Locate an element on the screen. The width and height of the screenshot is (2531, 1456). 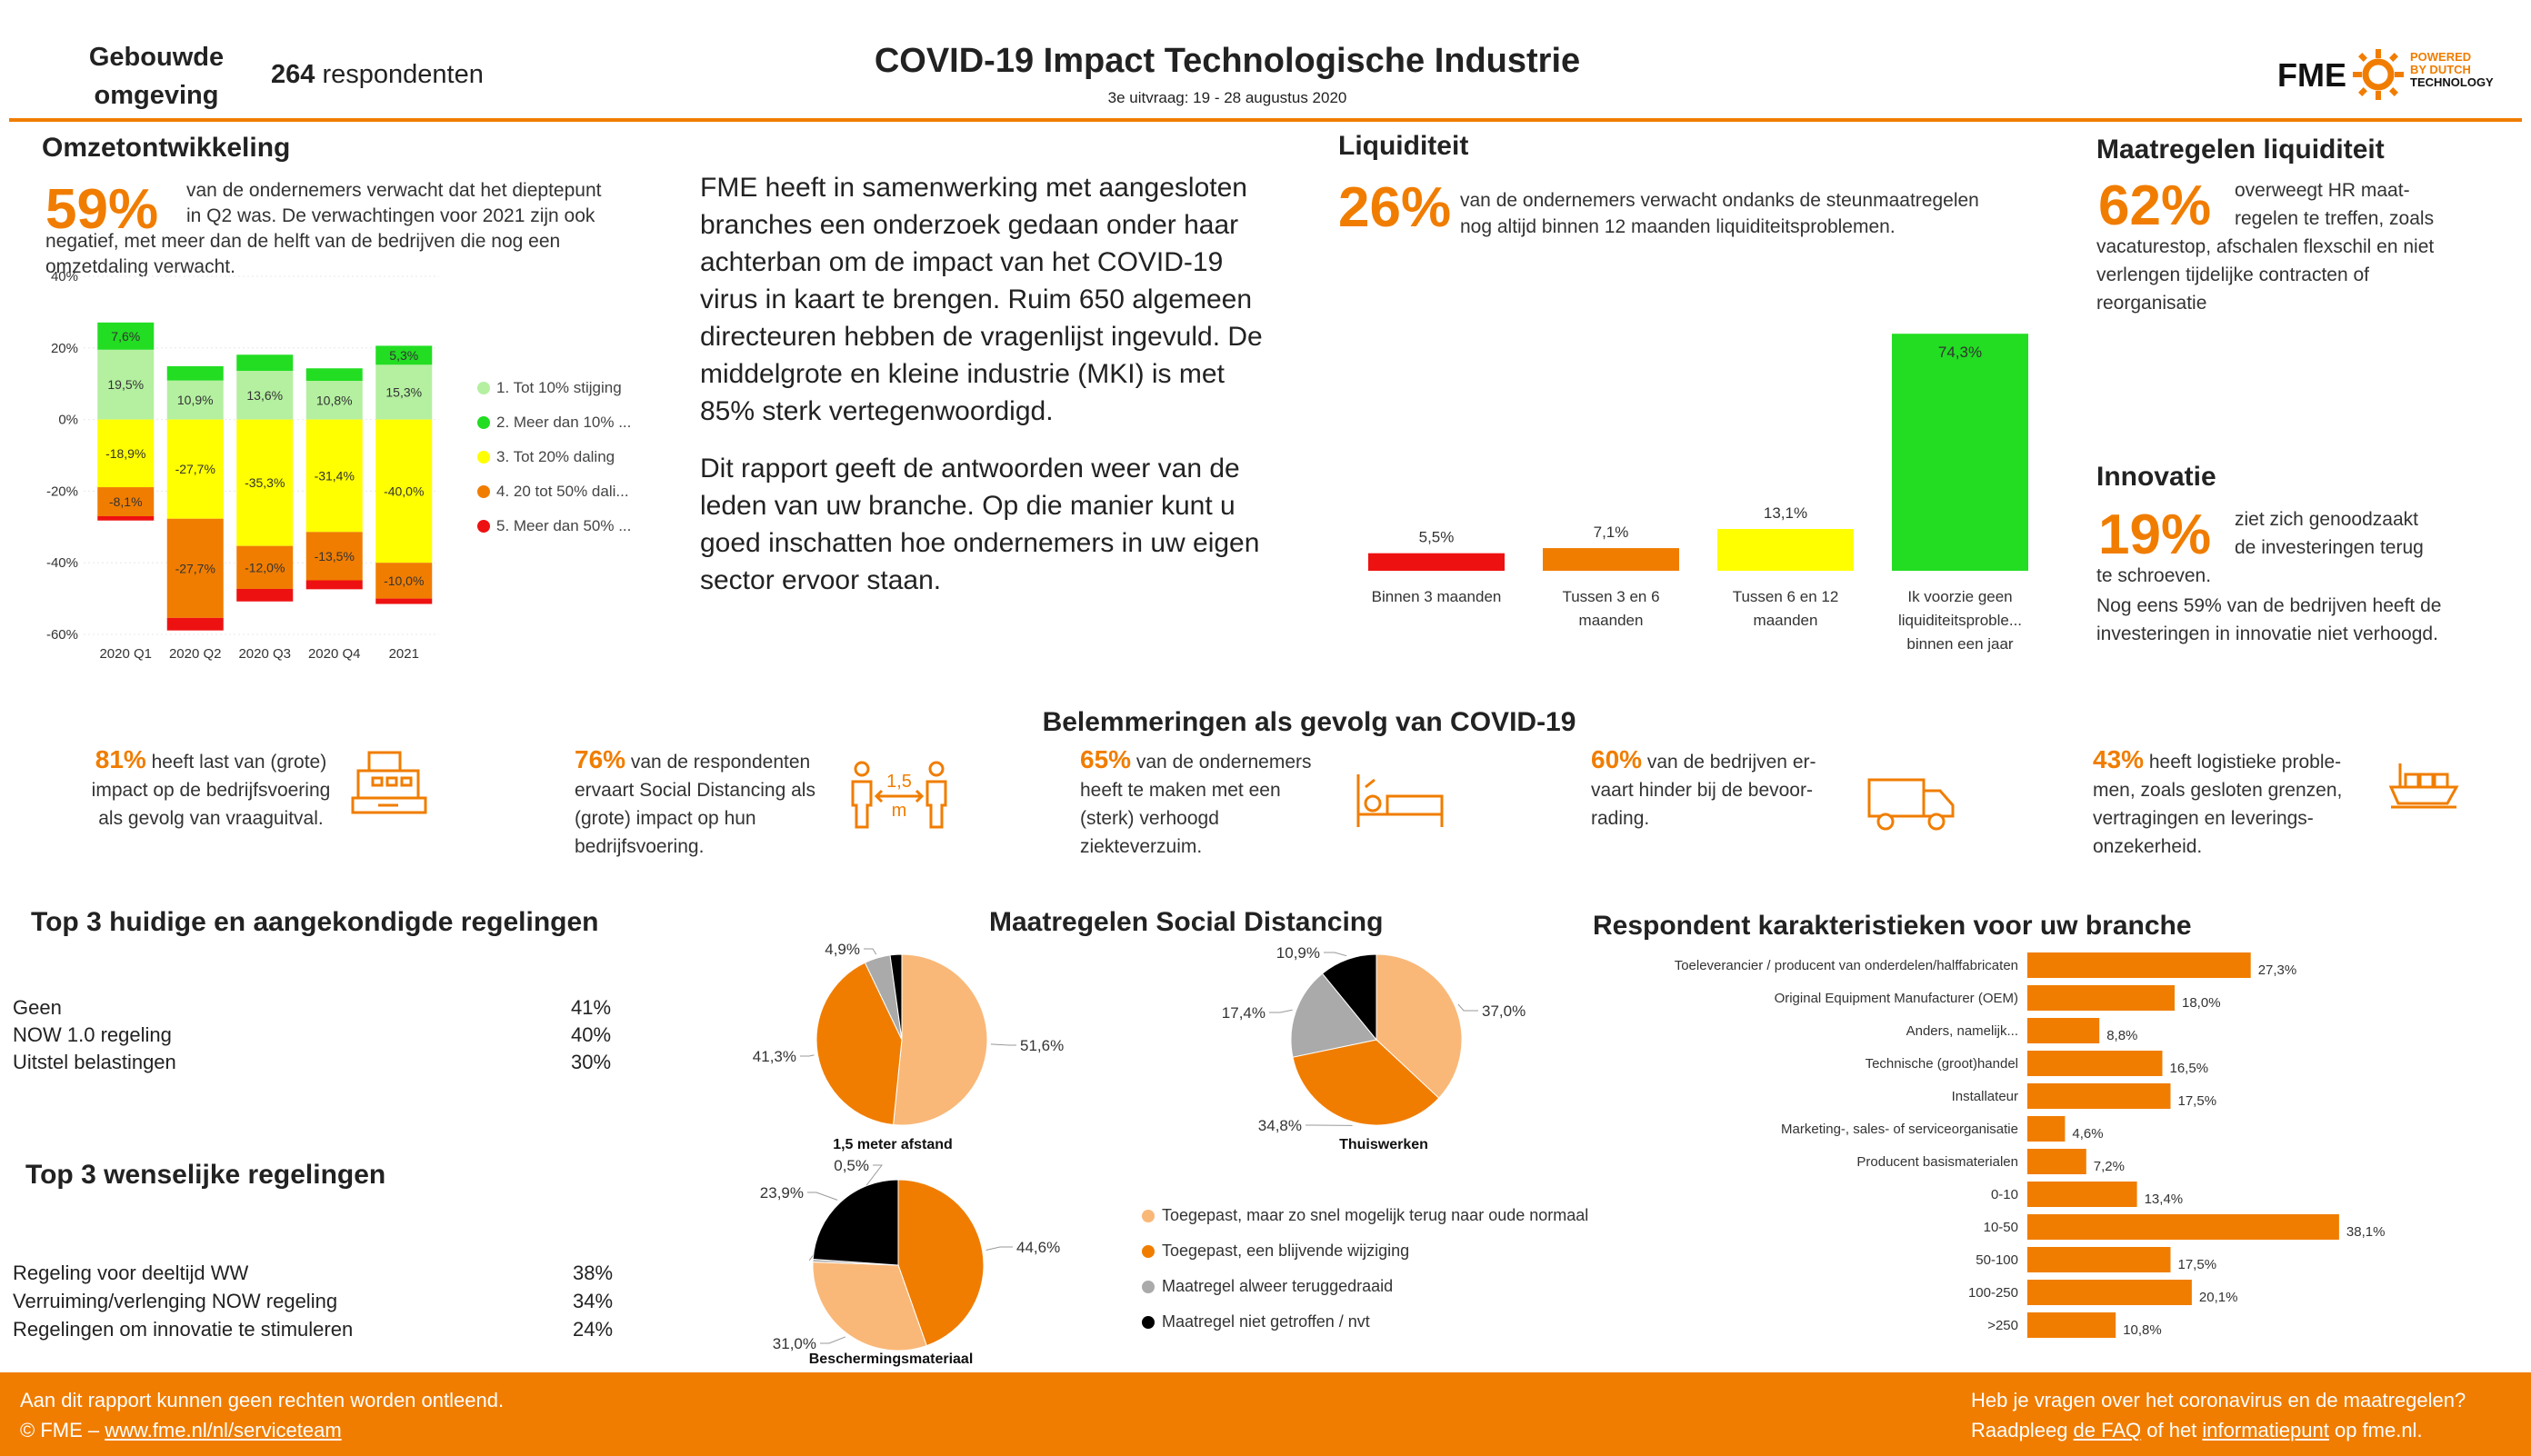
footer-site: op fme.nl. is located at coordinates (2375, 1430).